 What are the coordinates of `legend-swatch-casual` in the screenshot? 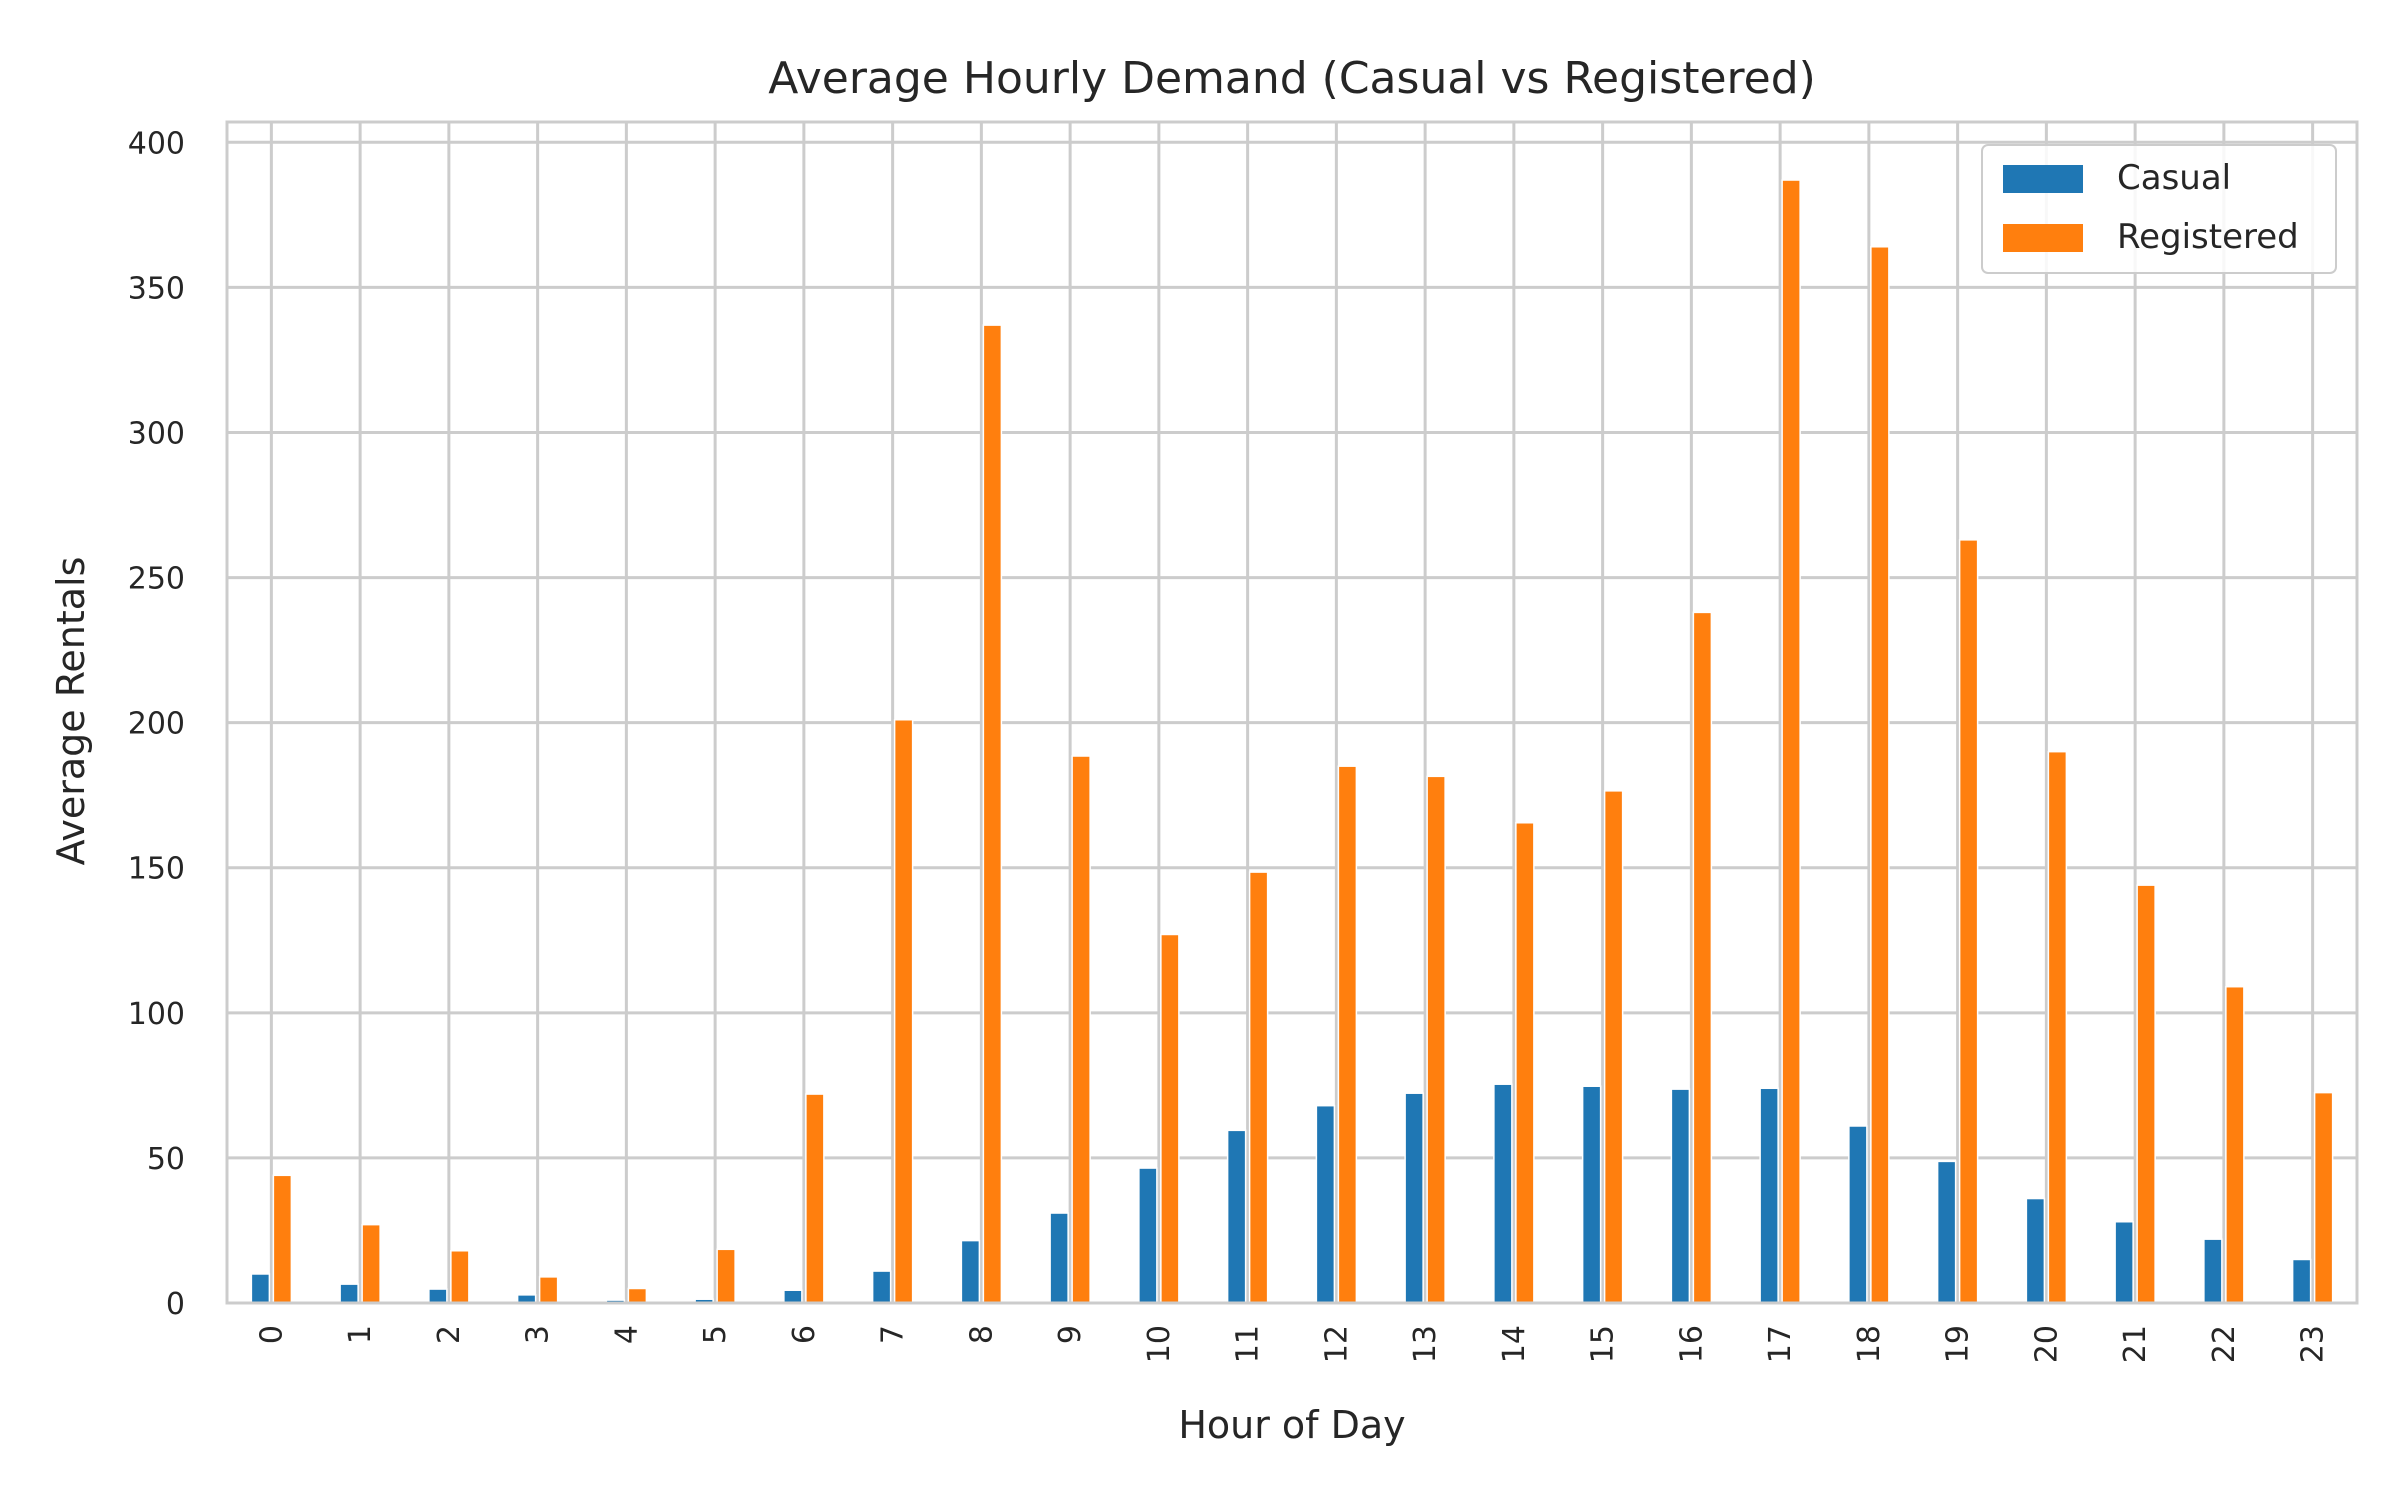 It's located at (2043, 179).